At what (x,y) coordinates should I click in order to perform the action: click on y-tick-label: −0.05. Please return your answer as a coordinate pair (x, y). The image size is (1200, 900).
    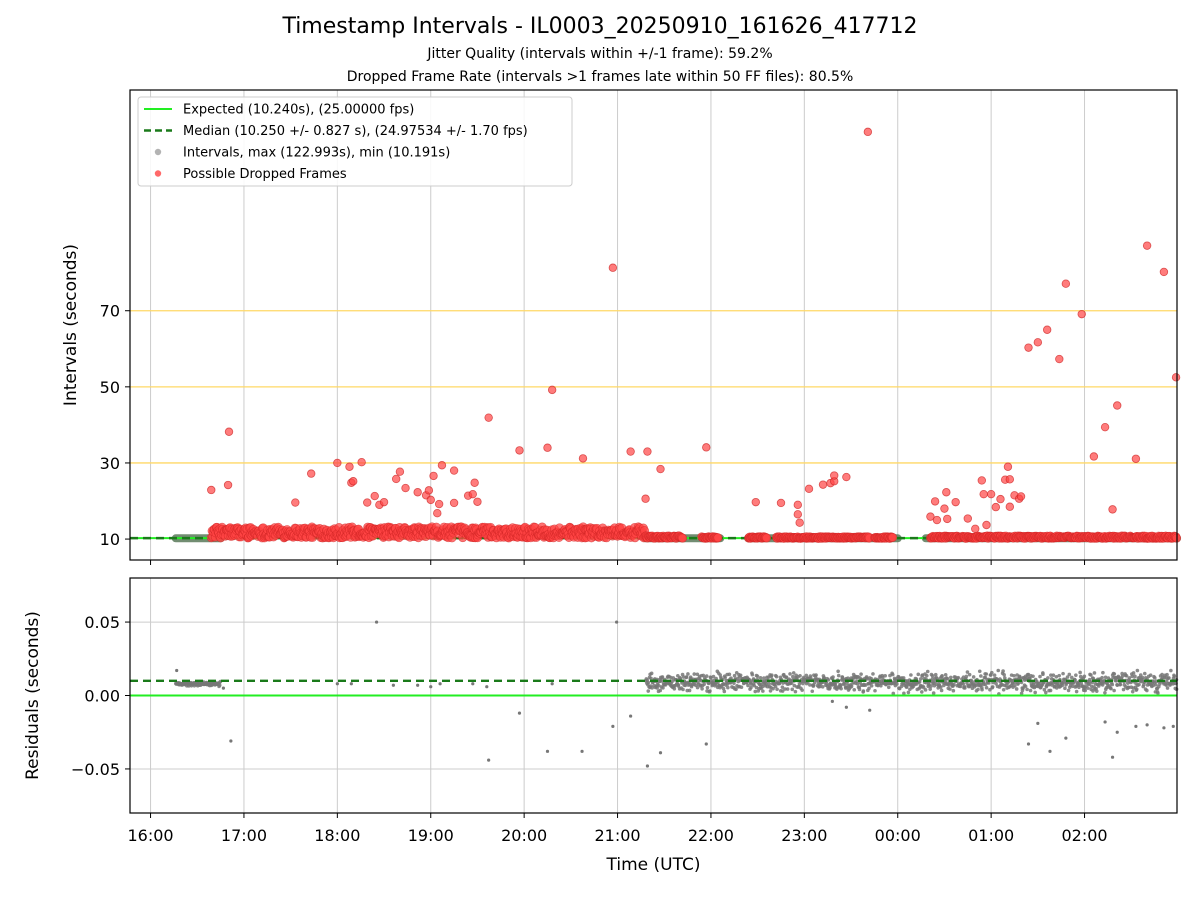
    Looking at the image, I should click on (95, 769).